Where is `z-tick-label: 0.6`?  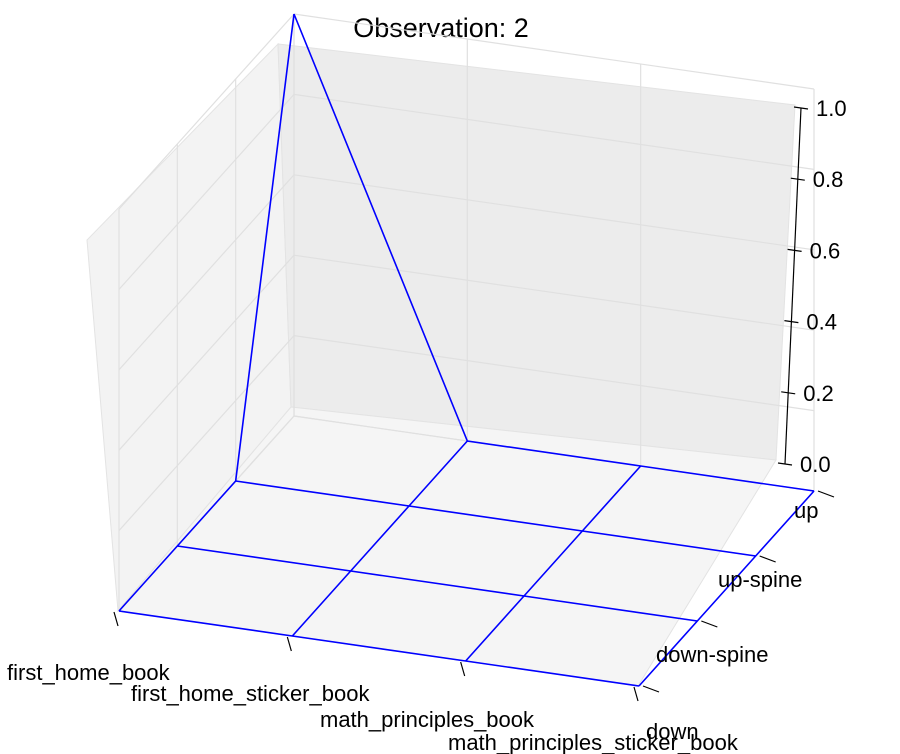 z-tick-label: 0.6 is located at coordinates (825, 250).